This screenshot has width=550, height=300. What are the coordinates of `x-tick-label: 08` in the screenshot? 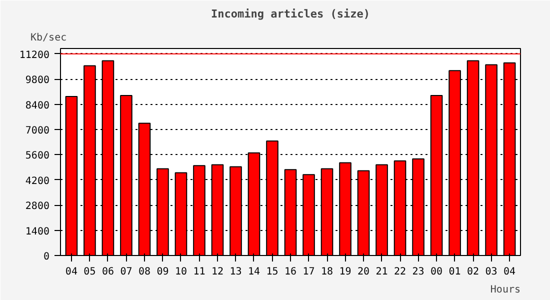 It's located at (144, 272).